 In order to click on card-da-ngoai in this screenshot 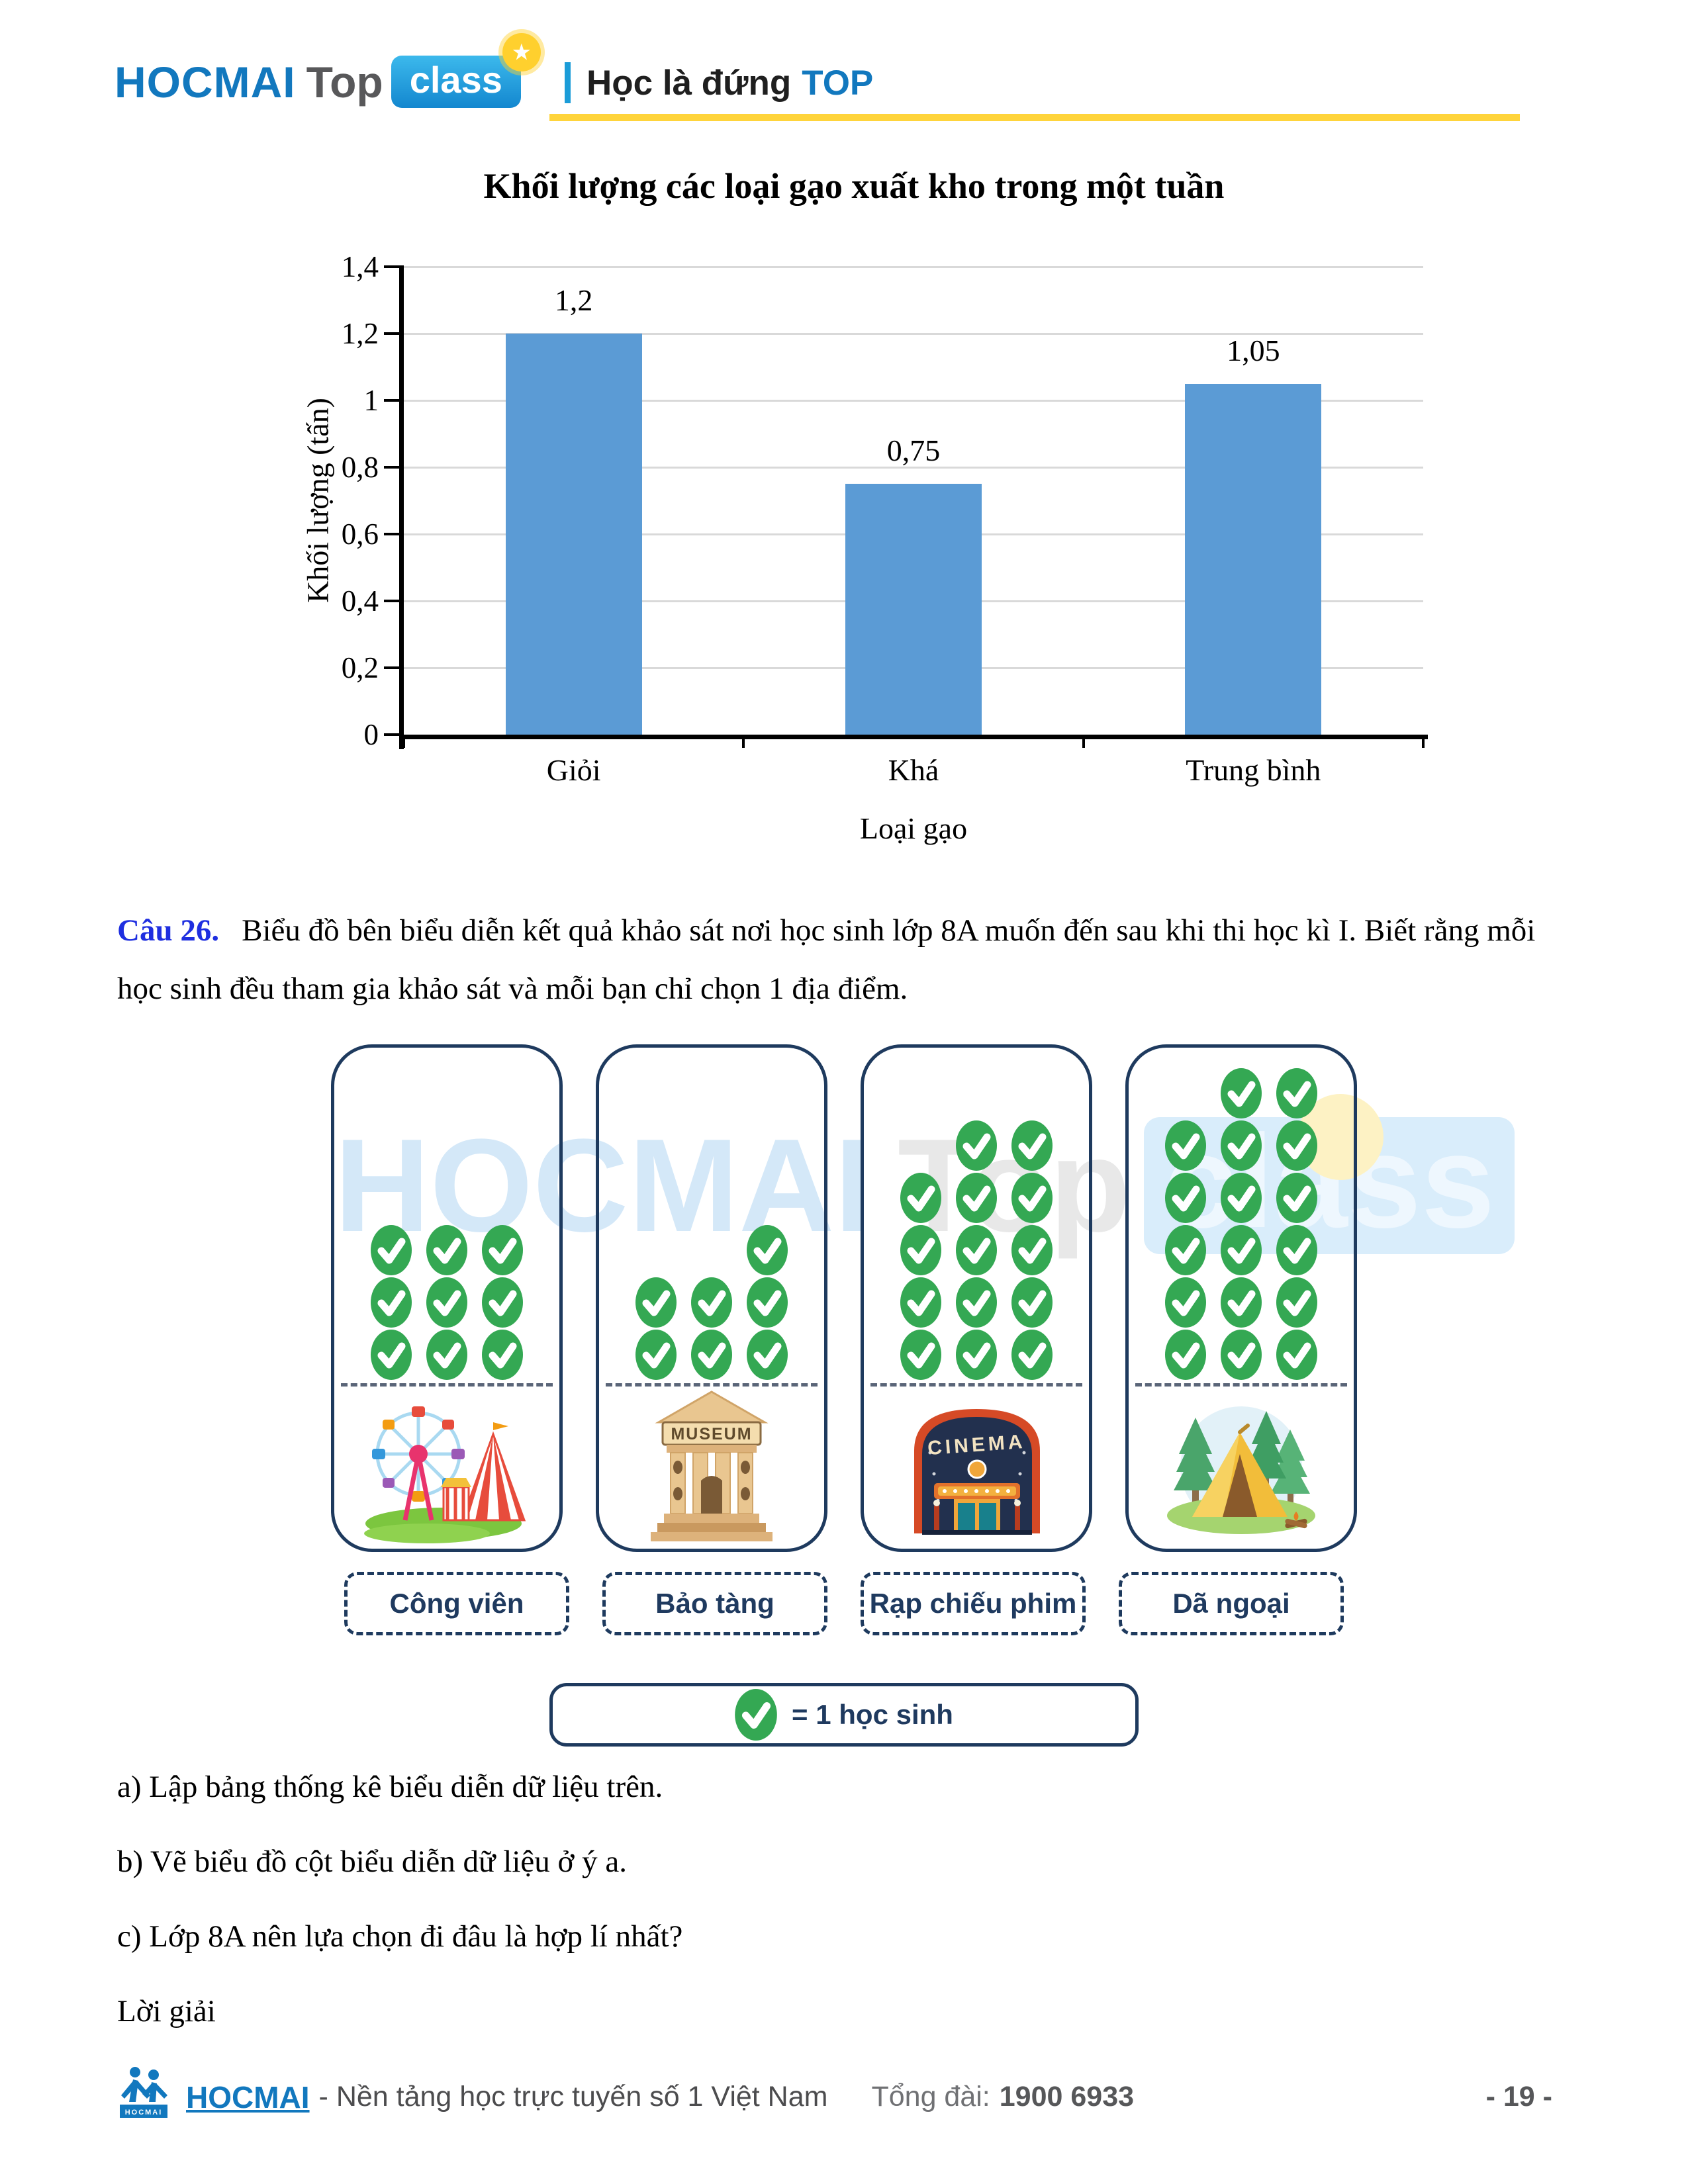, I will do `click(1241, 1298)`.